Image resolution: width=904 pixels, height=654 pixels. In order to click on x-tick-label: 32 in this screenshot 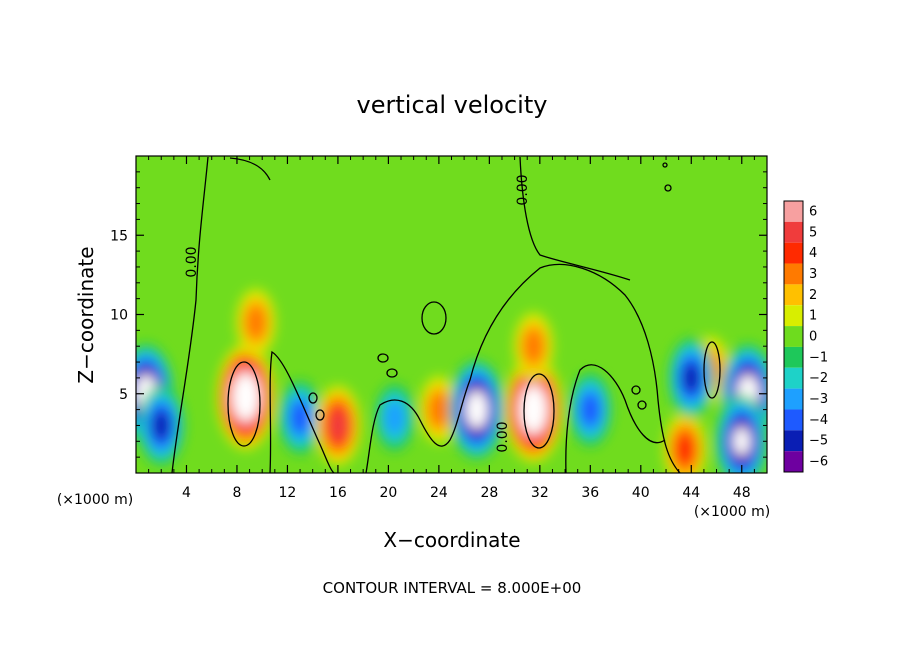, I will do `click(540, 493)`.